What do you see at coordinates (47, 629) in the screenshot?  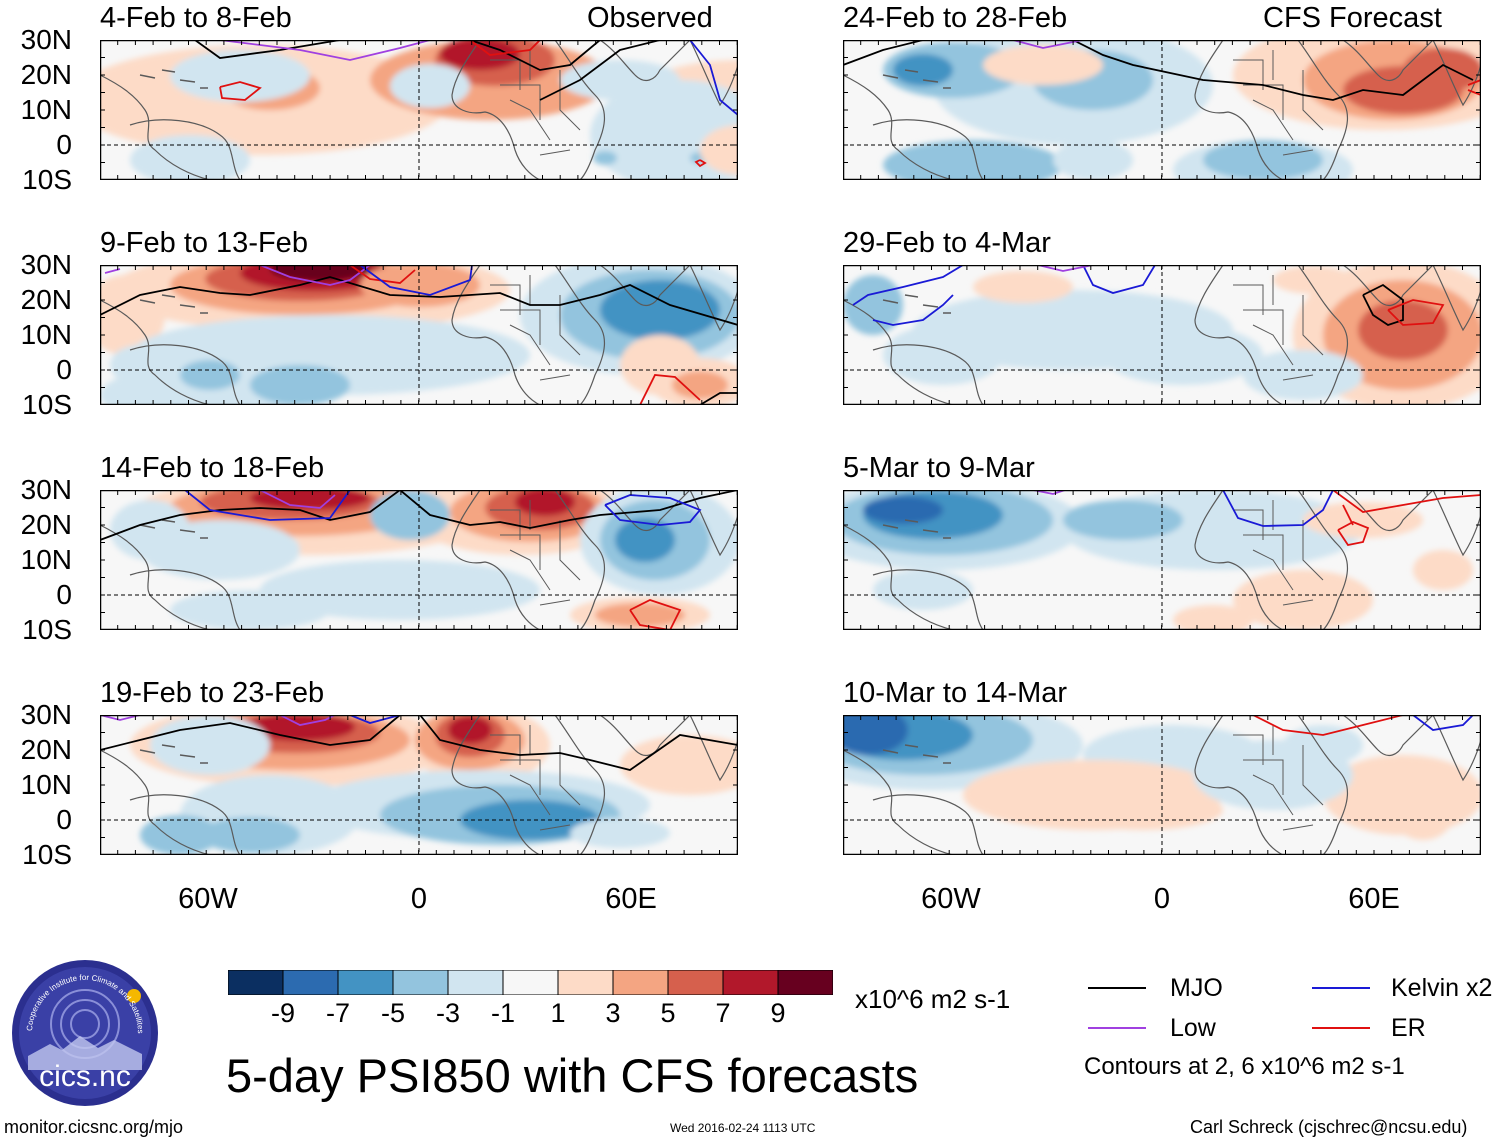 I see `lat-label-10s: 10S` at bounding box center [47, 629].